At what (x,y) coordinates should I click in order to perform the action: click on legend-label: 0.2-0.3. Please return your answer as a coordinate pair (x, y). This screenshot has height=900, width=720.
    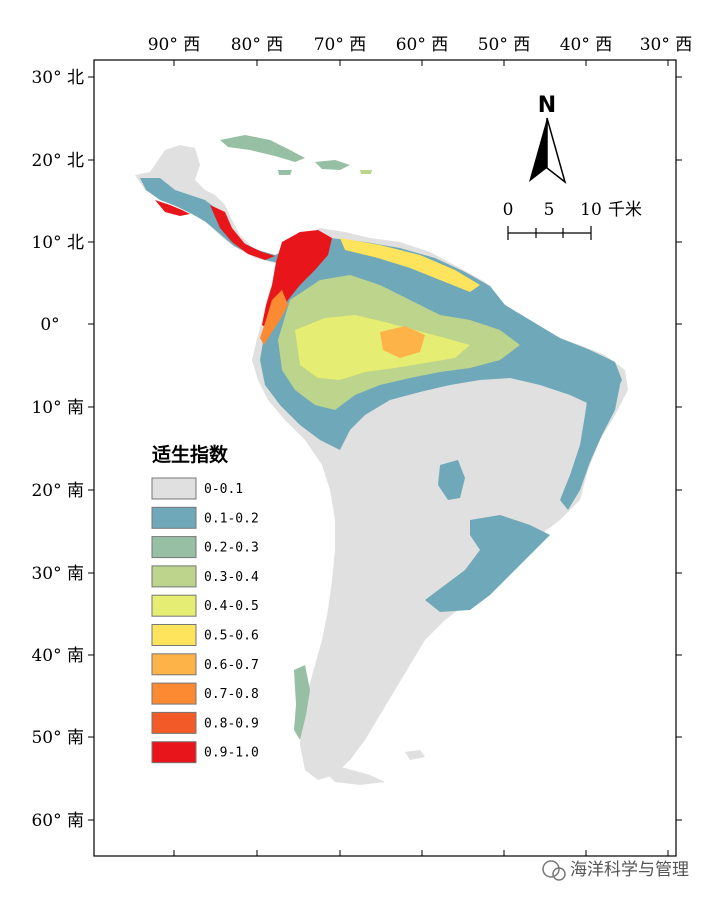
    Looking at the image, I should click on (231, 548).